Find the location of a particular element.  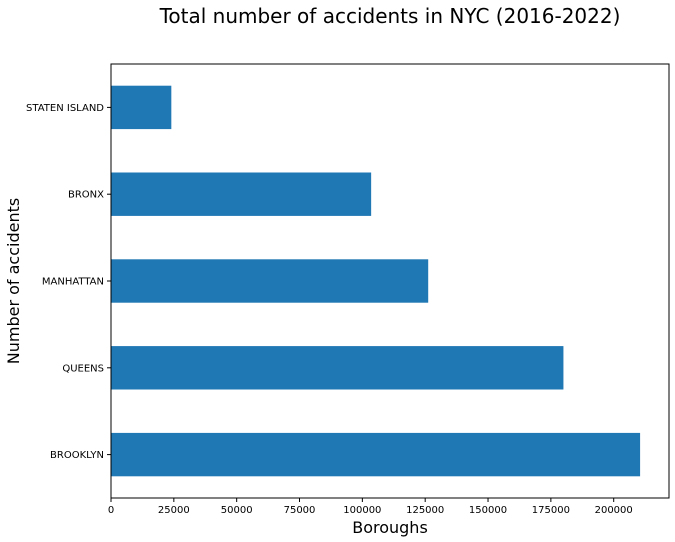

y-tick-label: MANHATTAN is located at coordinates (73, 282).